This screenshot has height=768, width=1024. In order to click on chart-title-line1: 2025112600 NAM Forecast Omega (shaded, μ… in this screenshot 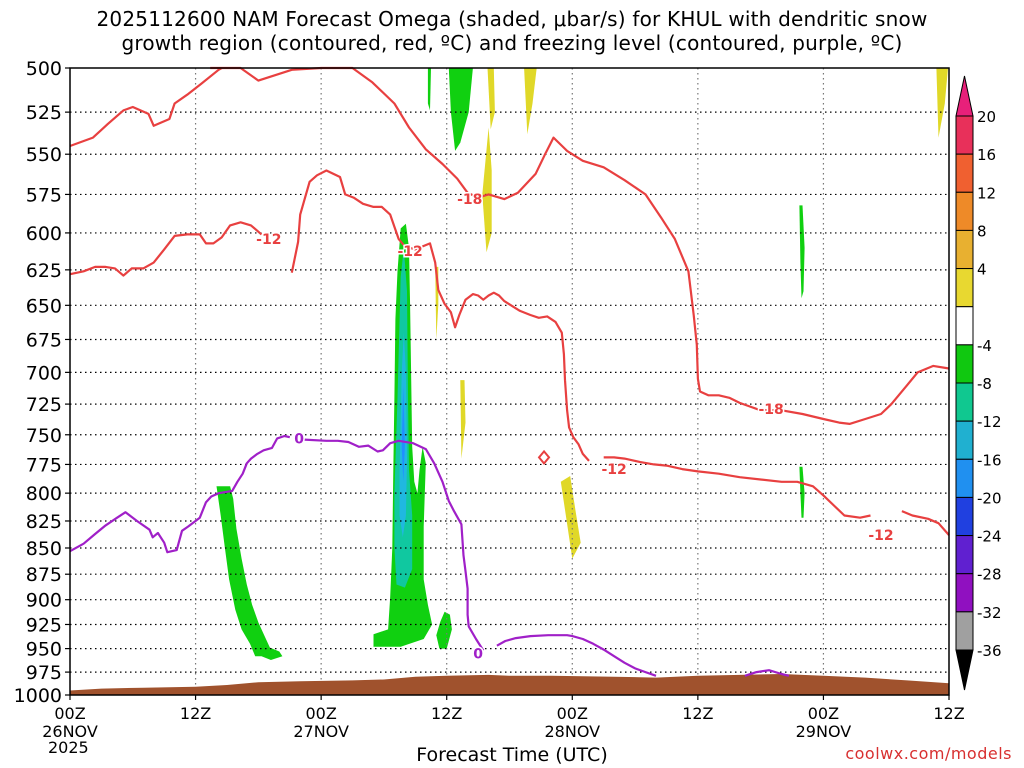, I will do `click(512, 19)`.